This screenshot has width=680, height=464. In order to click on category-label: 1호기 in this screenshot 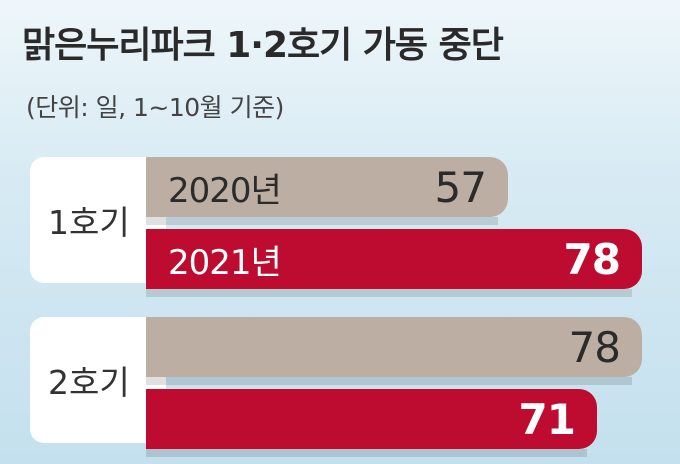, I will do `click(98, 220)`.